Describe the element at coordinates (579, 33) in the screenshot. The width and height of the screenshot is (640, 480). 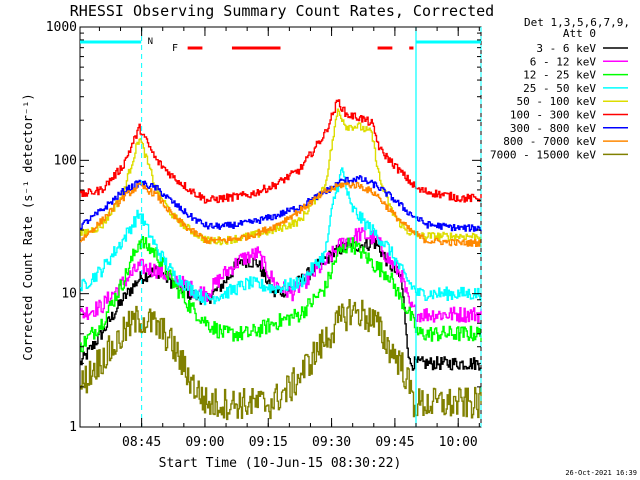
I see `legend-header-2: Att 0` at that location.